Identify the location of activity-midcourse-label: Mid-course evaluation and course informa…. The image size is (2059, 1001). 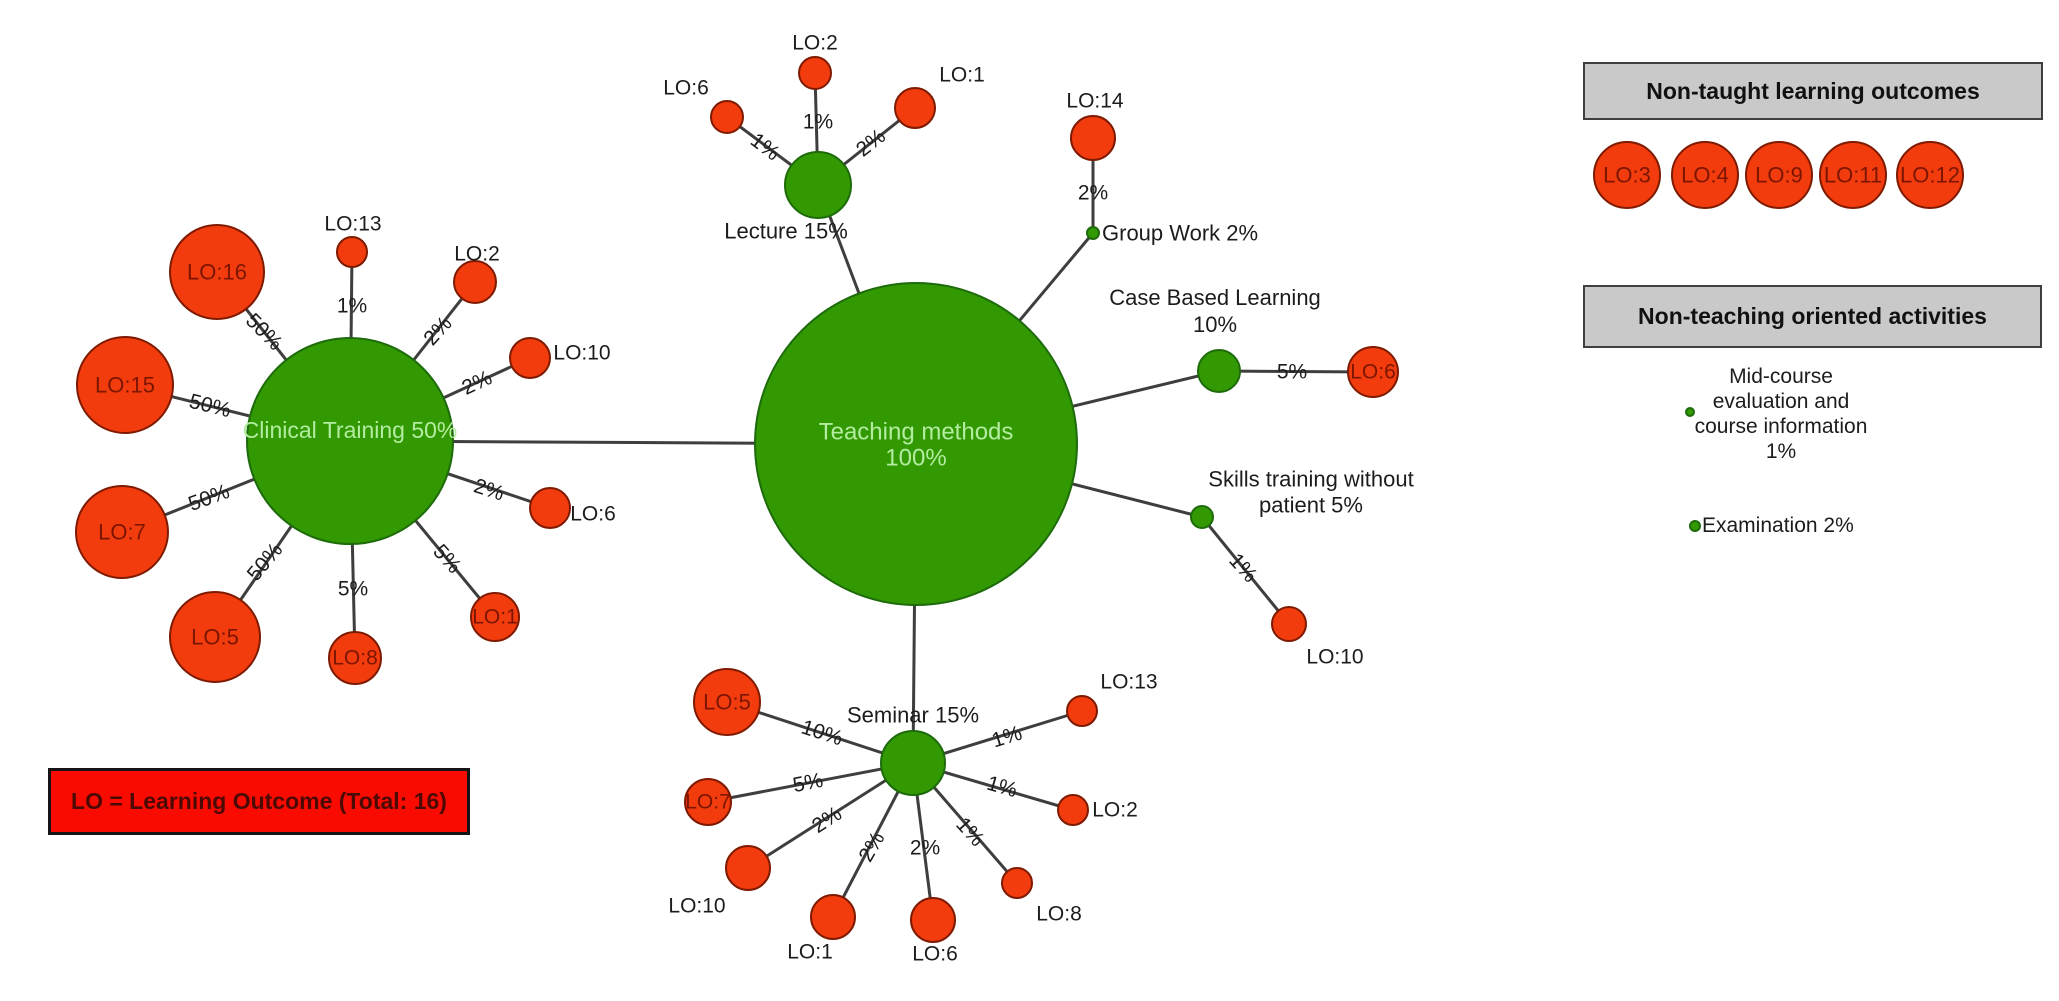
(1781, 414).